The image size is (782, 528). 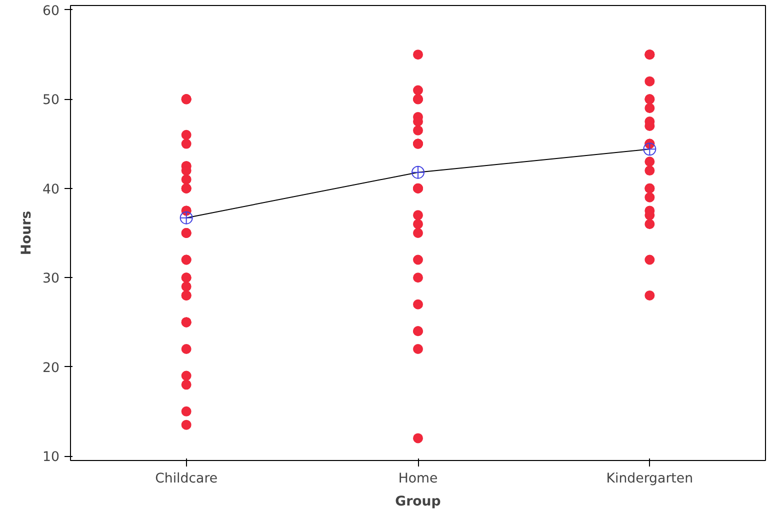 What do you see at coordinates (51, 190) in the screenshot?
I see `y-tick-label: 40` at bounding box center [51, 190].